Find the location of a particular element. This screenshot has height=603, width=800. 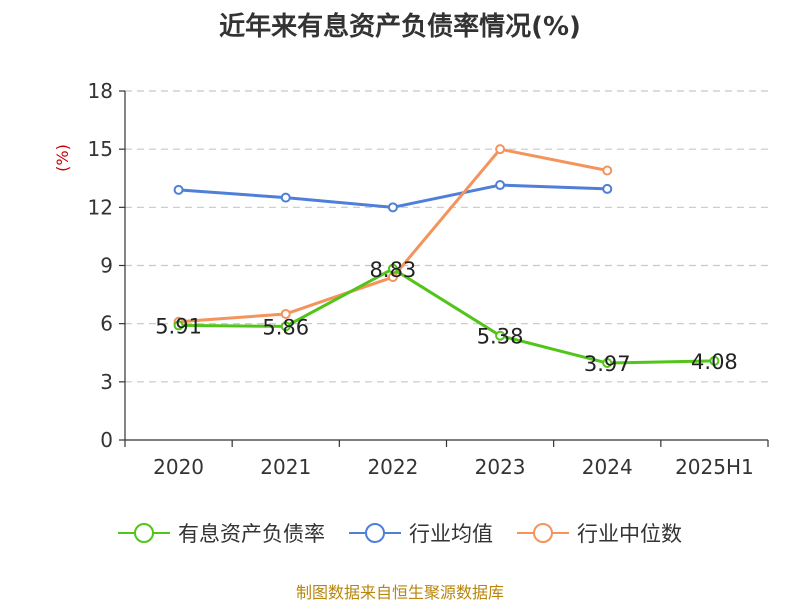

y-tick-label: 3 is located at coordinates (106, 382).